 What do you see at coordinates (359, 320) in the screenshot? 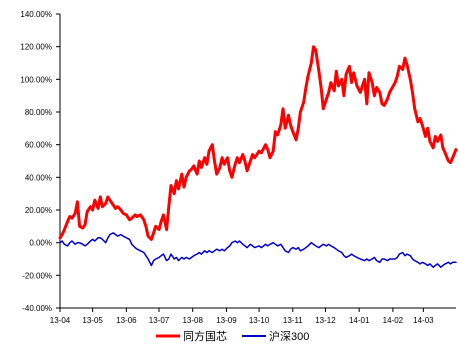
I see `x-tick-label: 14-01` at bounding box center [359, 320].